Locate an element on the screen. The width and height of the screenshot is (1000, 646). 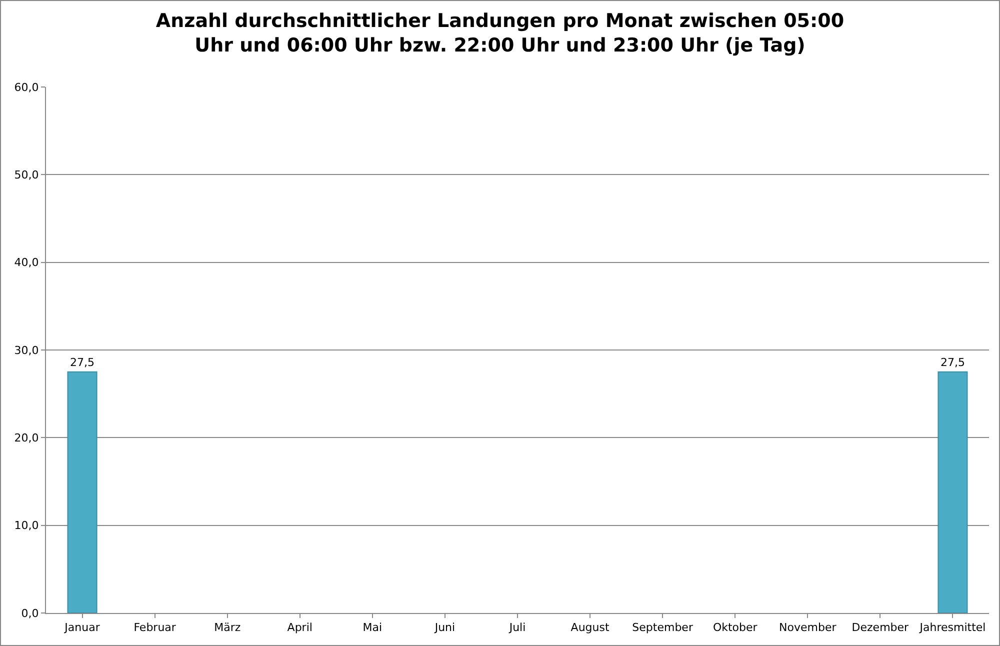
x-tick-label: April is located at coordinates (299, 627).